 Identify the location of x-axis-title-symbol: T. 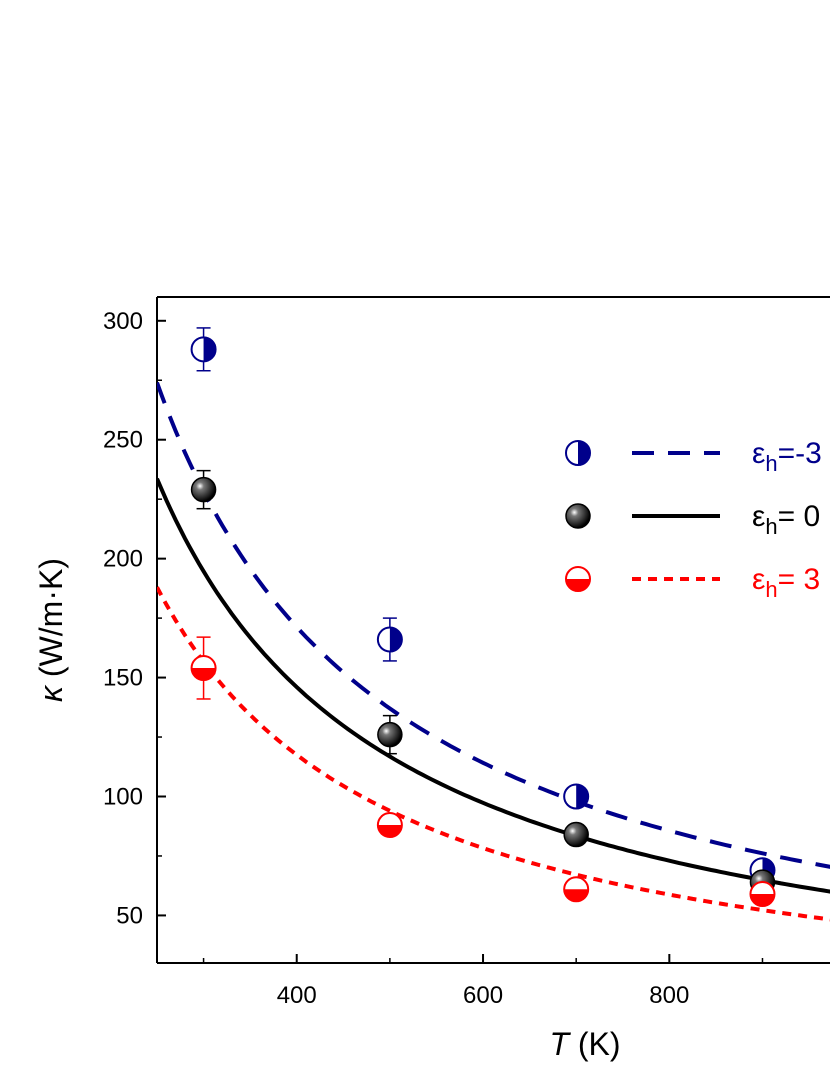
(560, 1044).